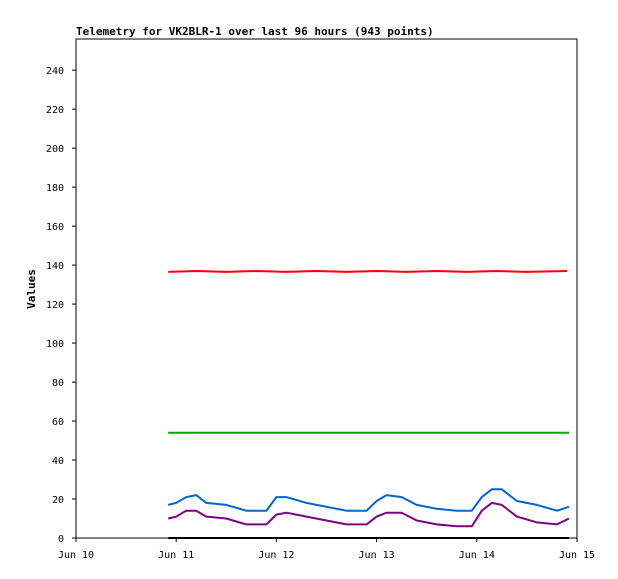 This screenshot has height=579, width=618. I want to click on x-tick-label: Jun 15, so click(577, 555).